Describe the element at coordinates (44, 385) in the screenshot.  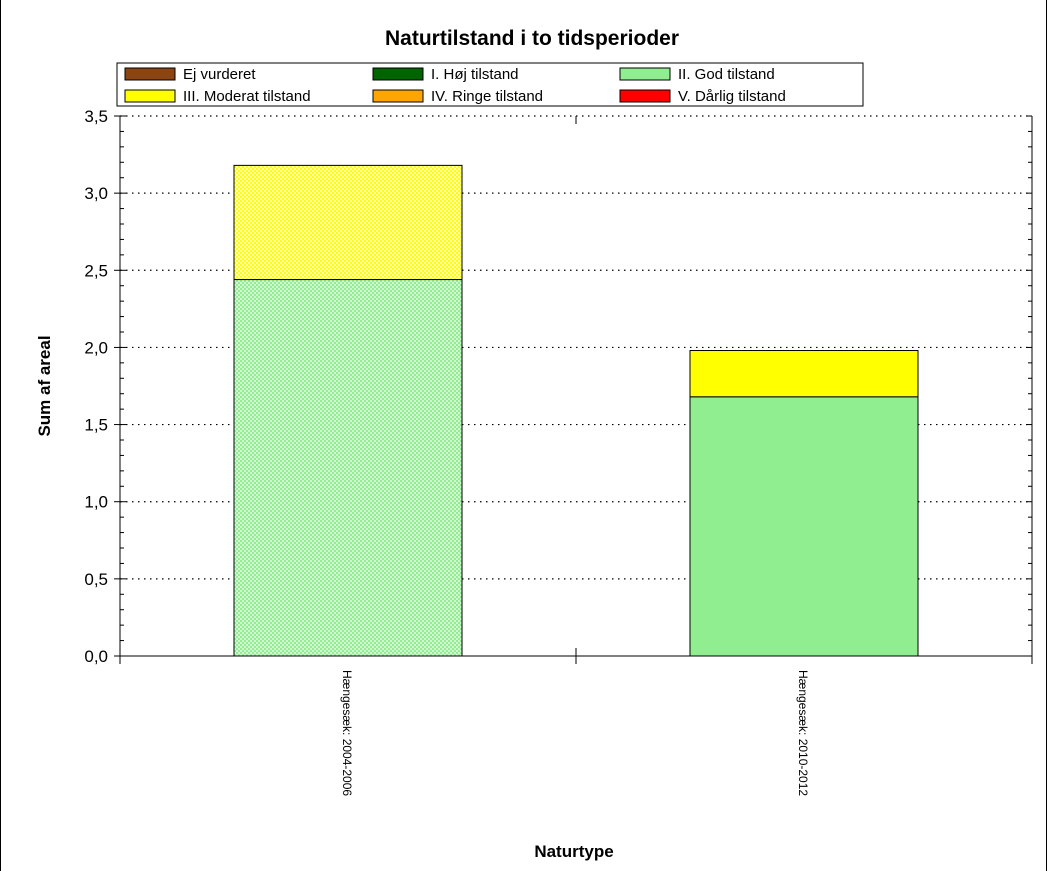
I see `y-axis-title: Sum af areal` at that location.